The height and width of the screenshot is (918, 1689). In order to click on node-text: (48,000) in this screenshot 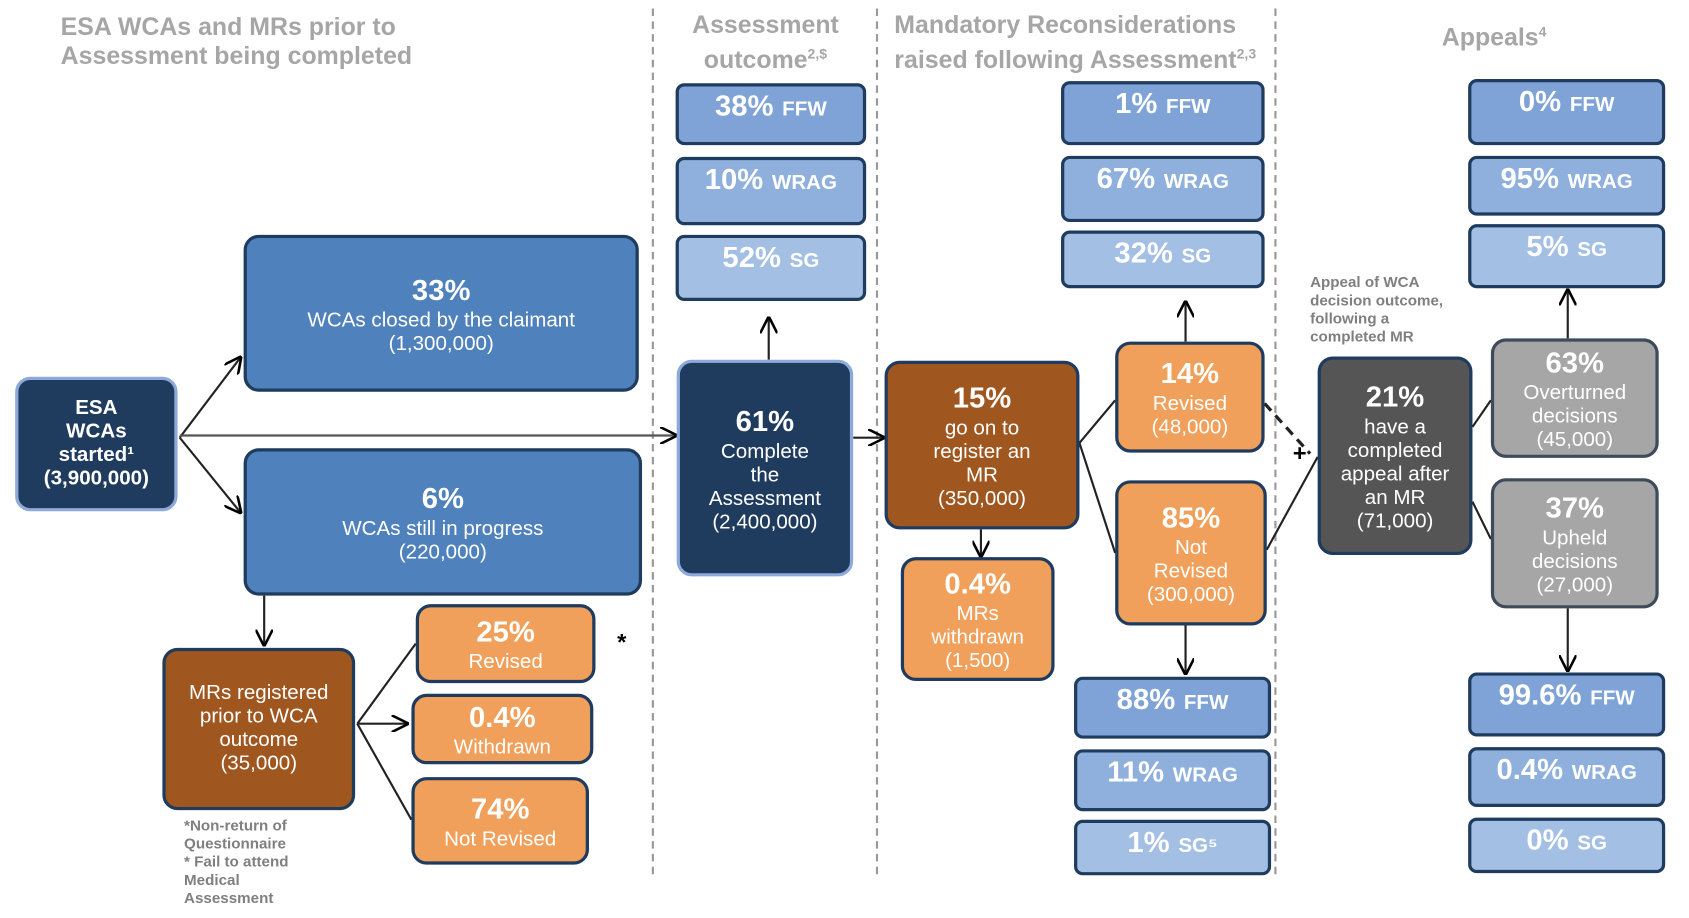, I will do `click(1190, 427)`.